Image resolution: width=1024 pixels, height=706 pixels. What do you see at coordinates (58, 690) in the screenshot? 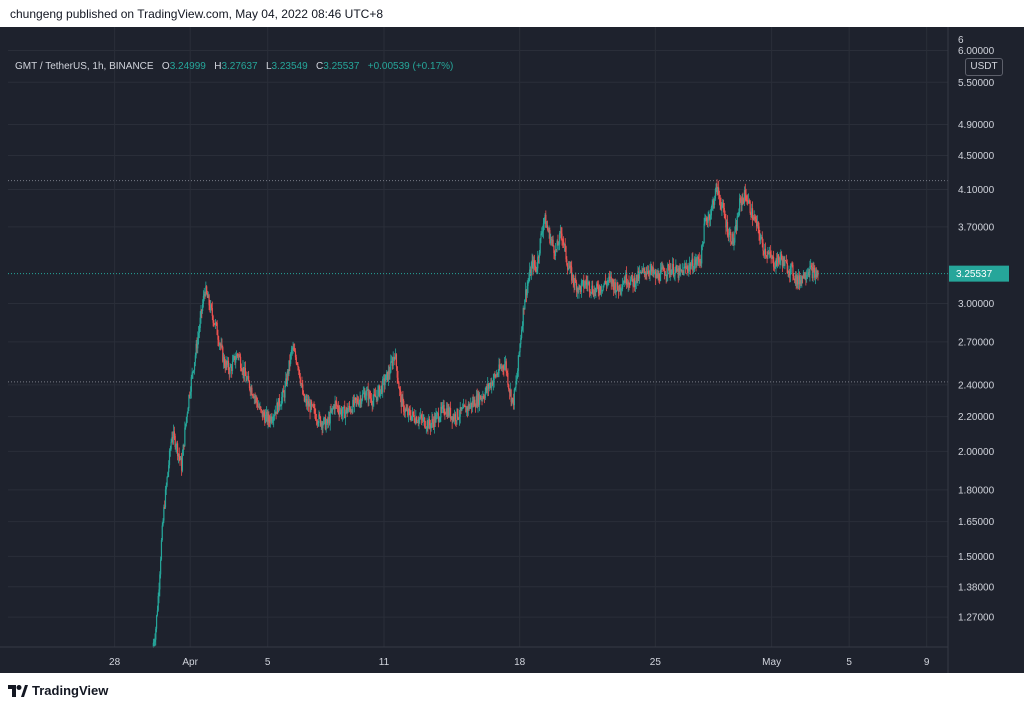
I see `tradingview-logo: TradingView` at bounding box center [58, 690].